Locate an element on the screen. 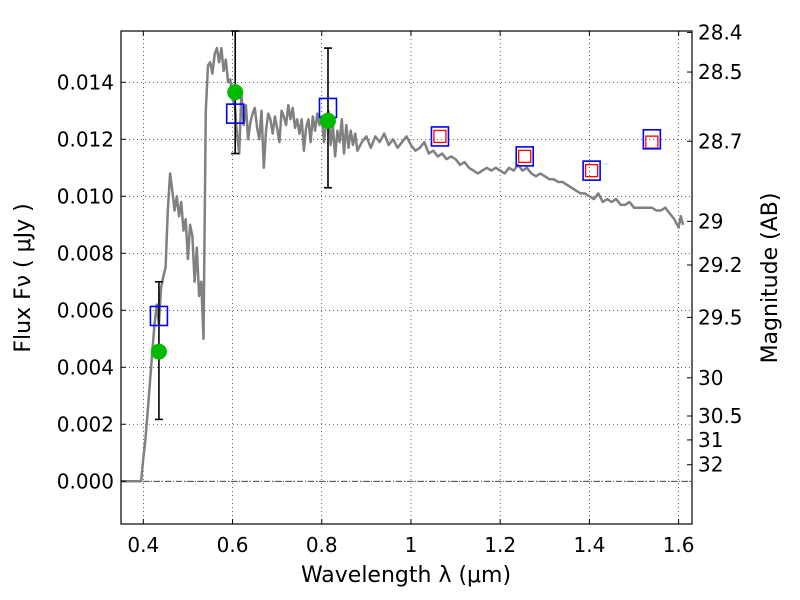 This screenshot has height=600, width=800. right-tick-label: 28.5 is located at coordinates (720, 72).